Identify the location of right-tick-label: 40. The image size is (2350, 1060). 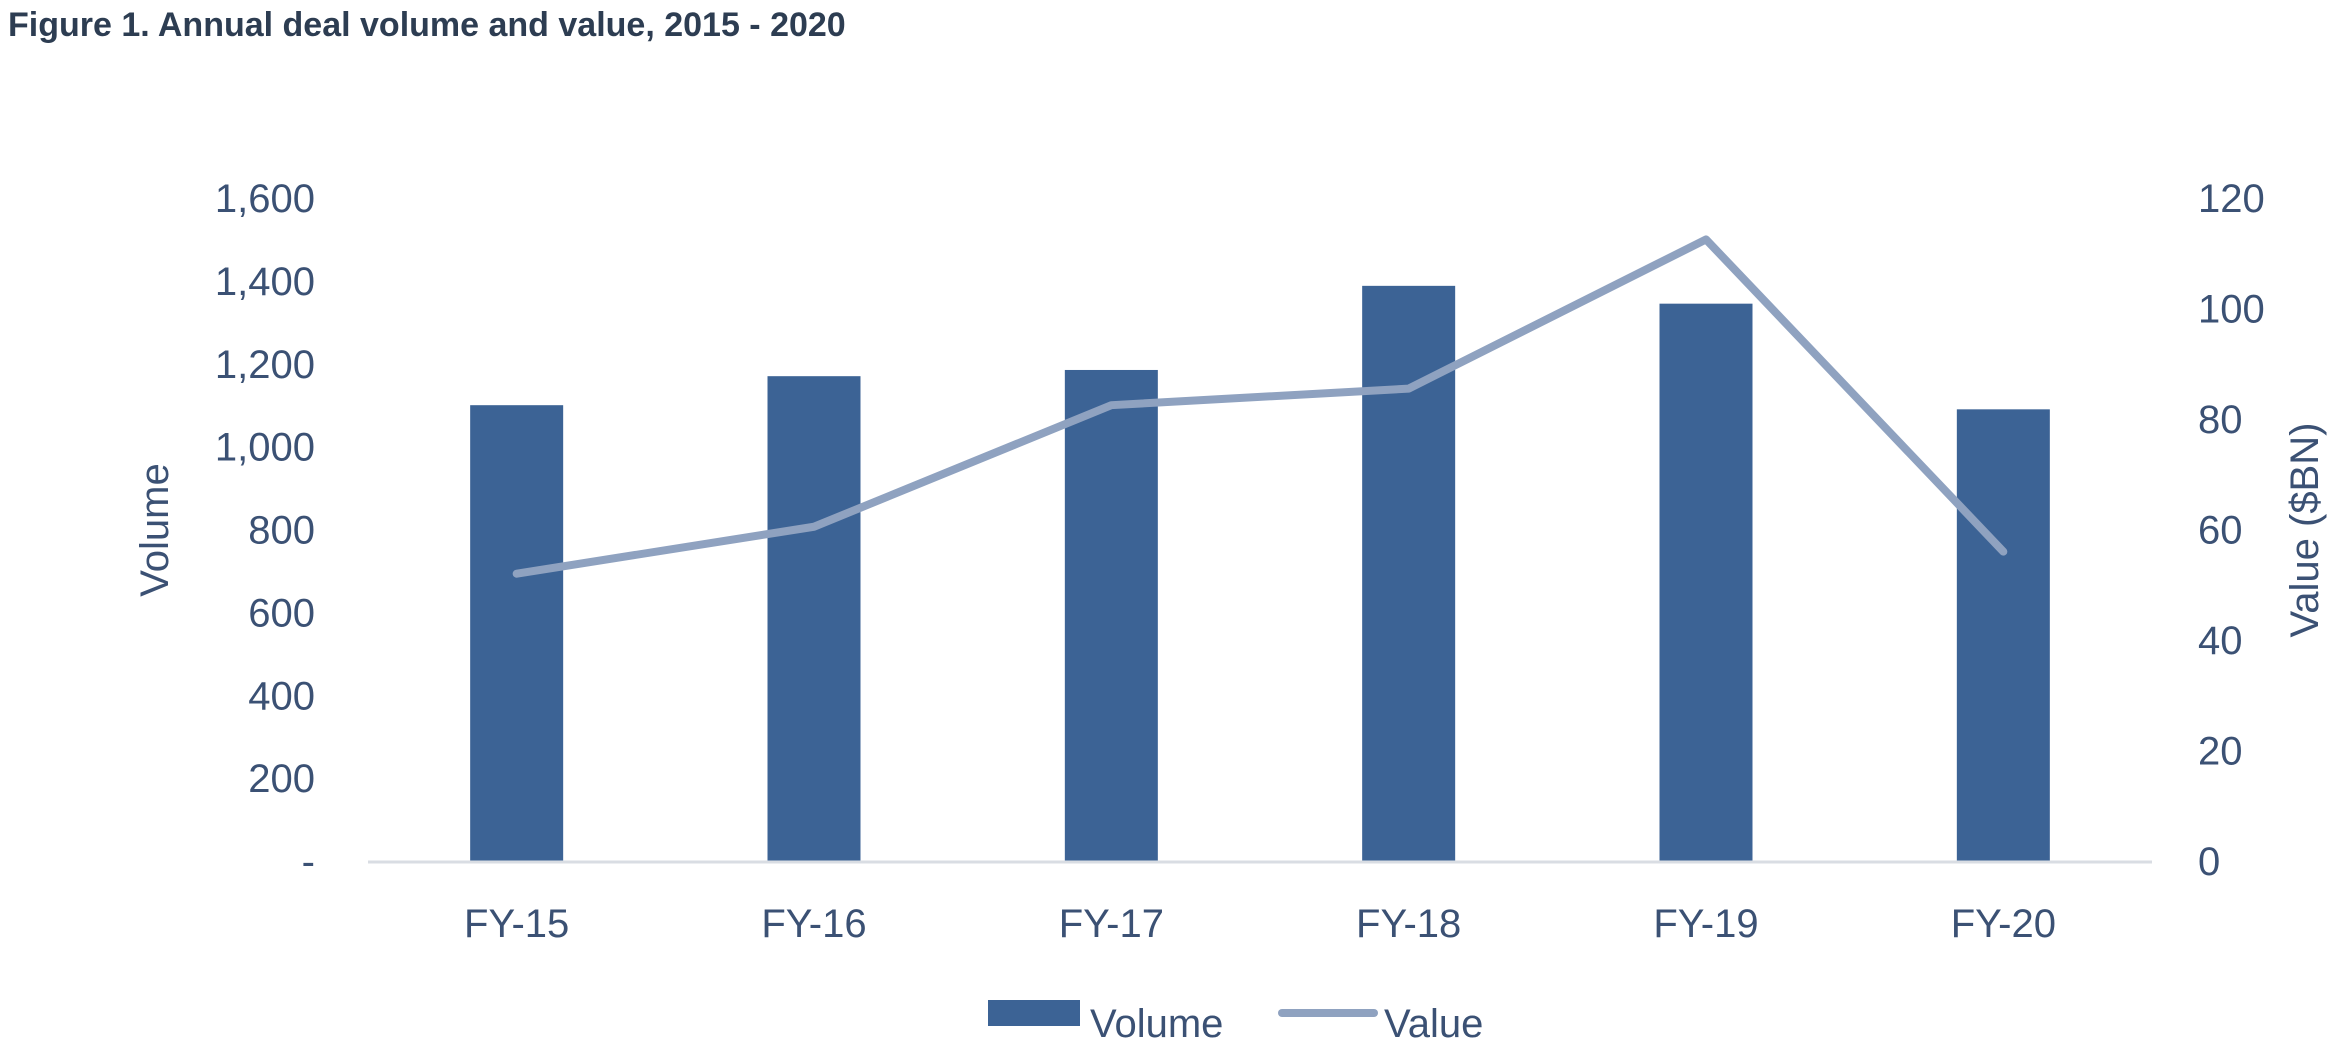
(2220, 641).